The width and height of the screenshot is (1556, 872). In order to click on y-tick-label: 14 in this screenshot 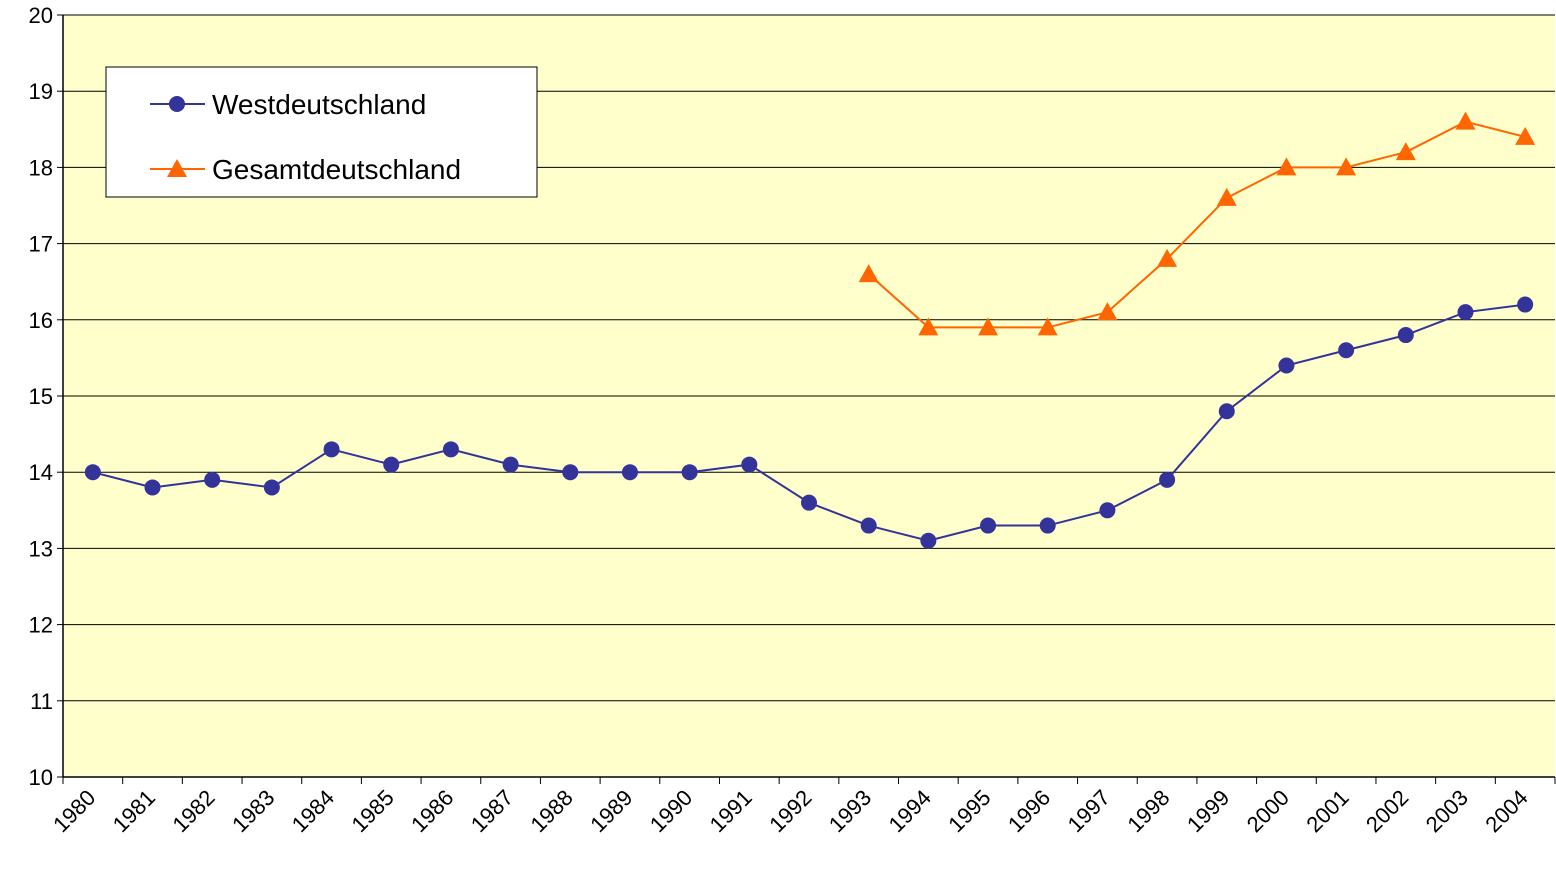, I will do `click(41, 472)`.